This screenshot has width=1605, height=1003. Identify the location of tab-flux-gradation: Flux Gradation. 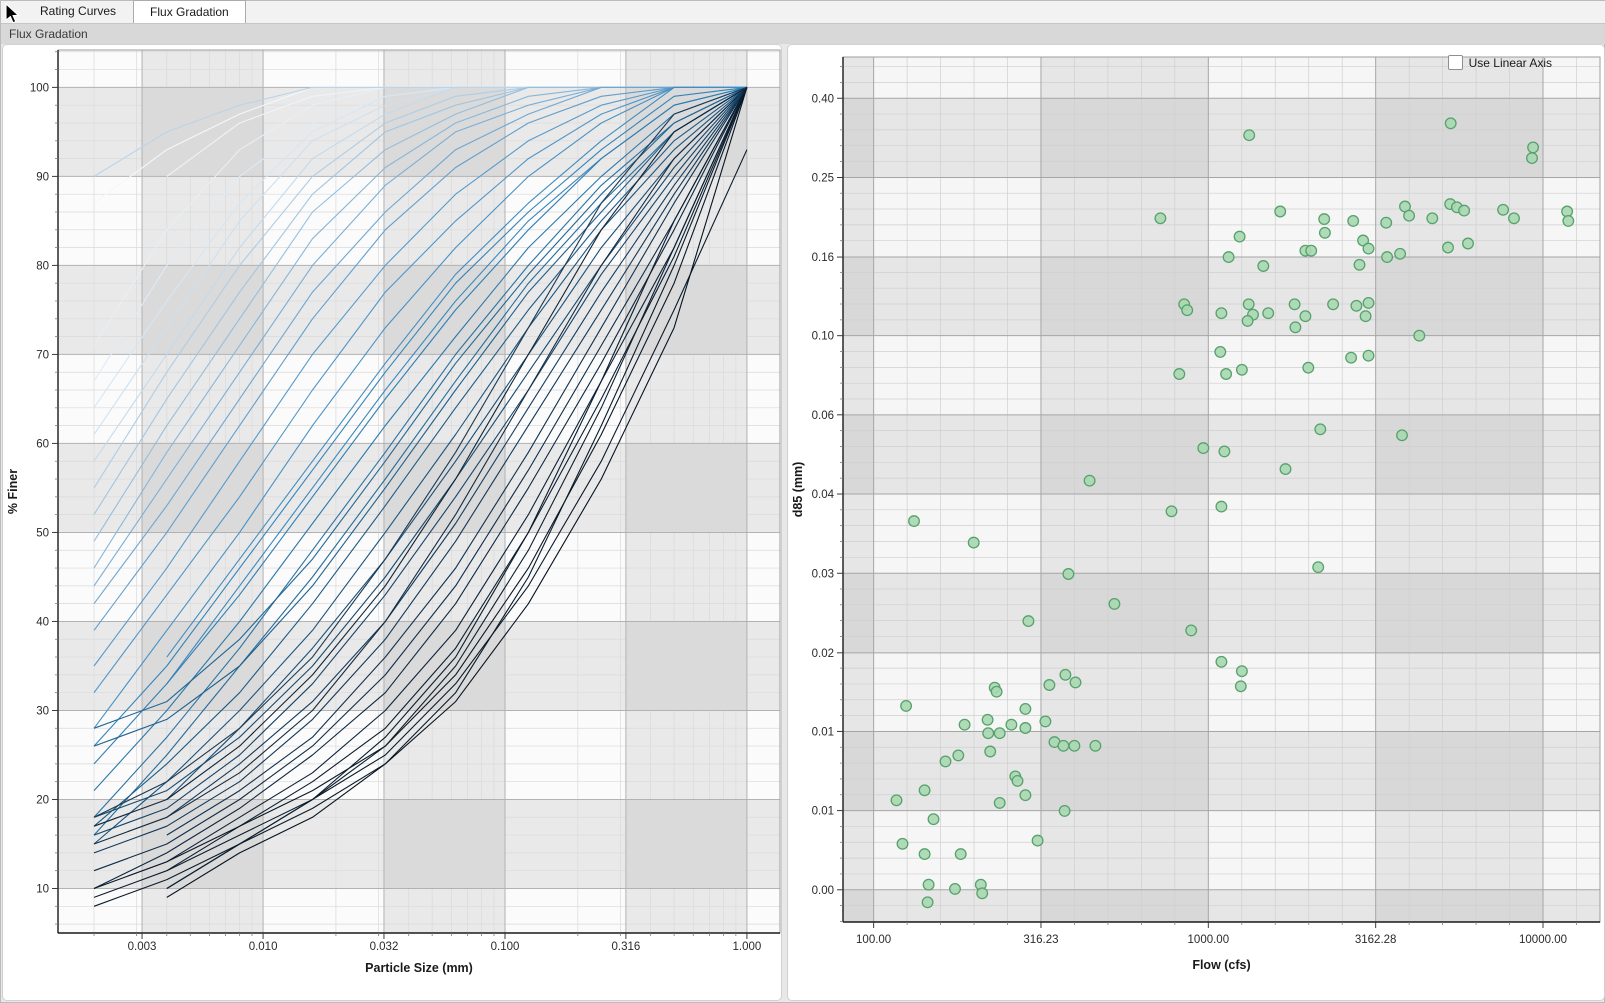
(189, 11).